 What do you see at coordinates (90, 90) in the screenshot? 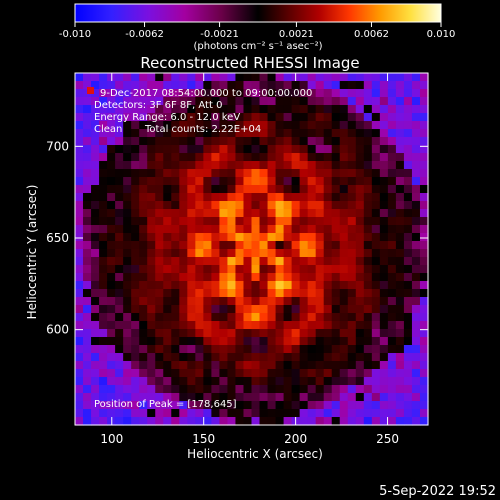
I see `legend-swatch` at bounding box center [90, 90].